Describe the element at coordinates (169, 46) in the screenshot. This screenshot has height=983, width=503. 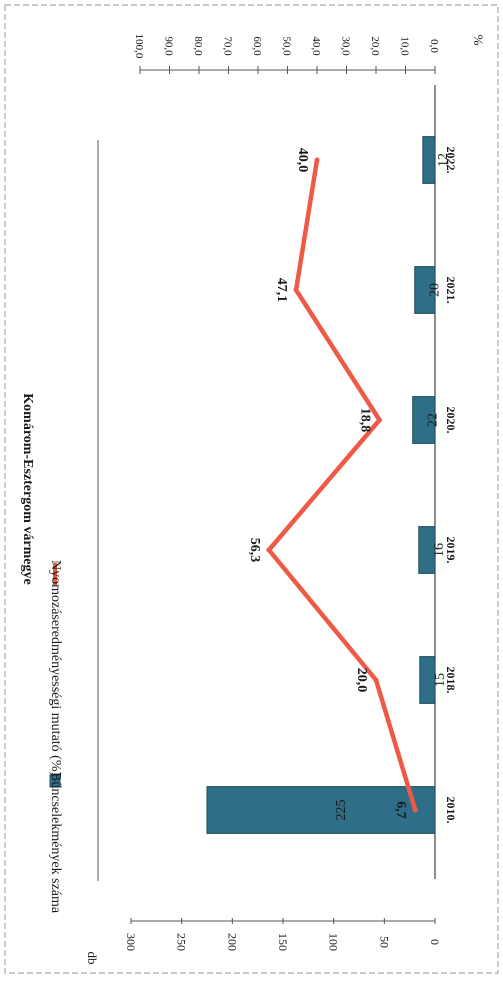
I see `right-axis-tick-label: 90,0` at that location.